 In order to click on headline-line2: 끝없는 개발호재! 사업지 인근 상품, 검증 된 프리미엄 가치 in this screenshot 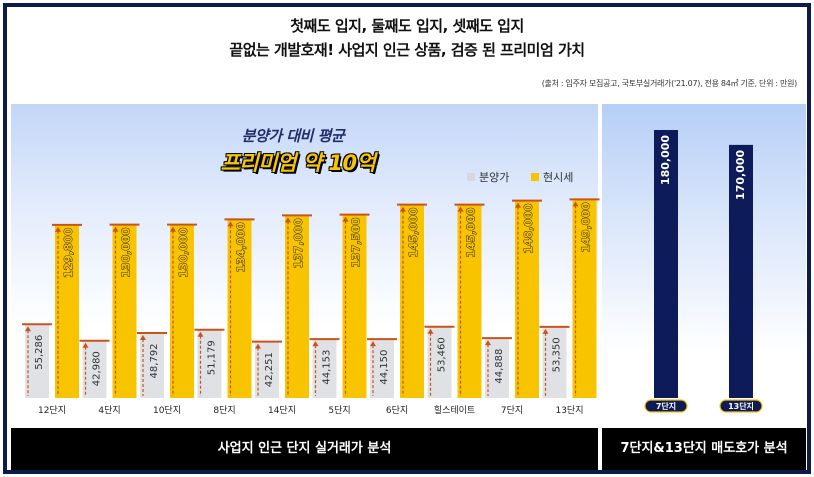, I will do `click(407, 50)`.